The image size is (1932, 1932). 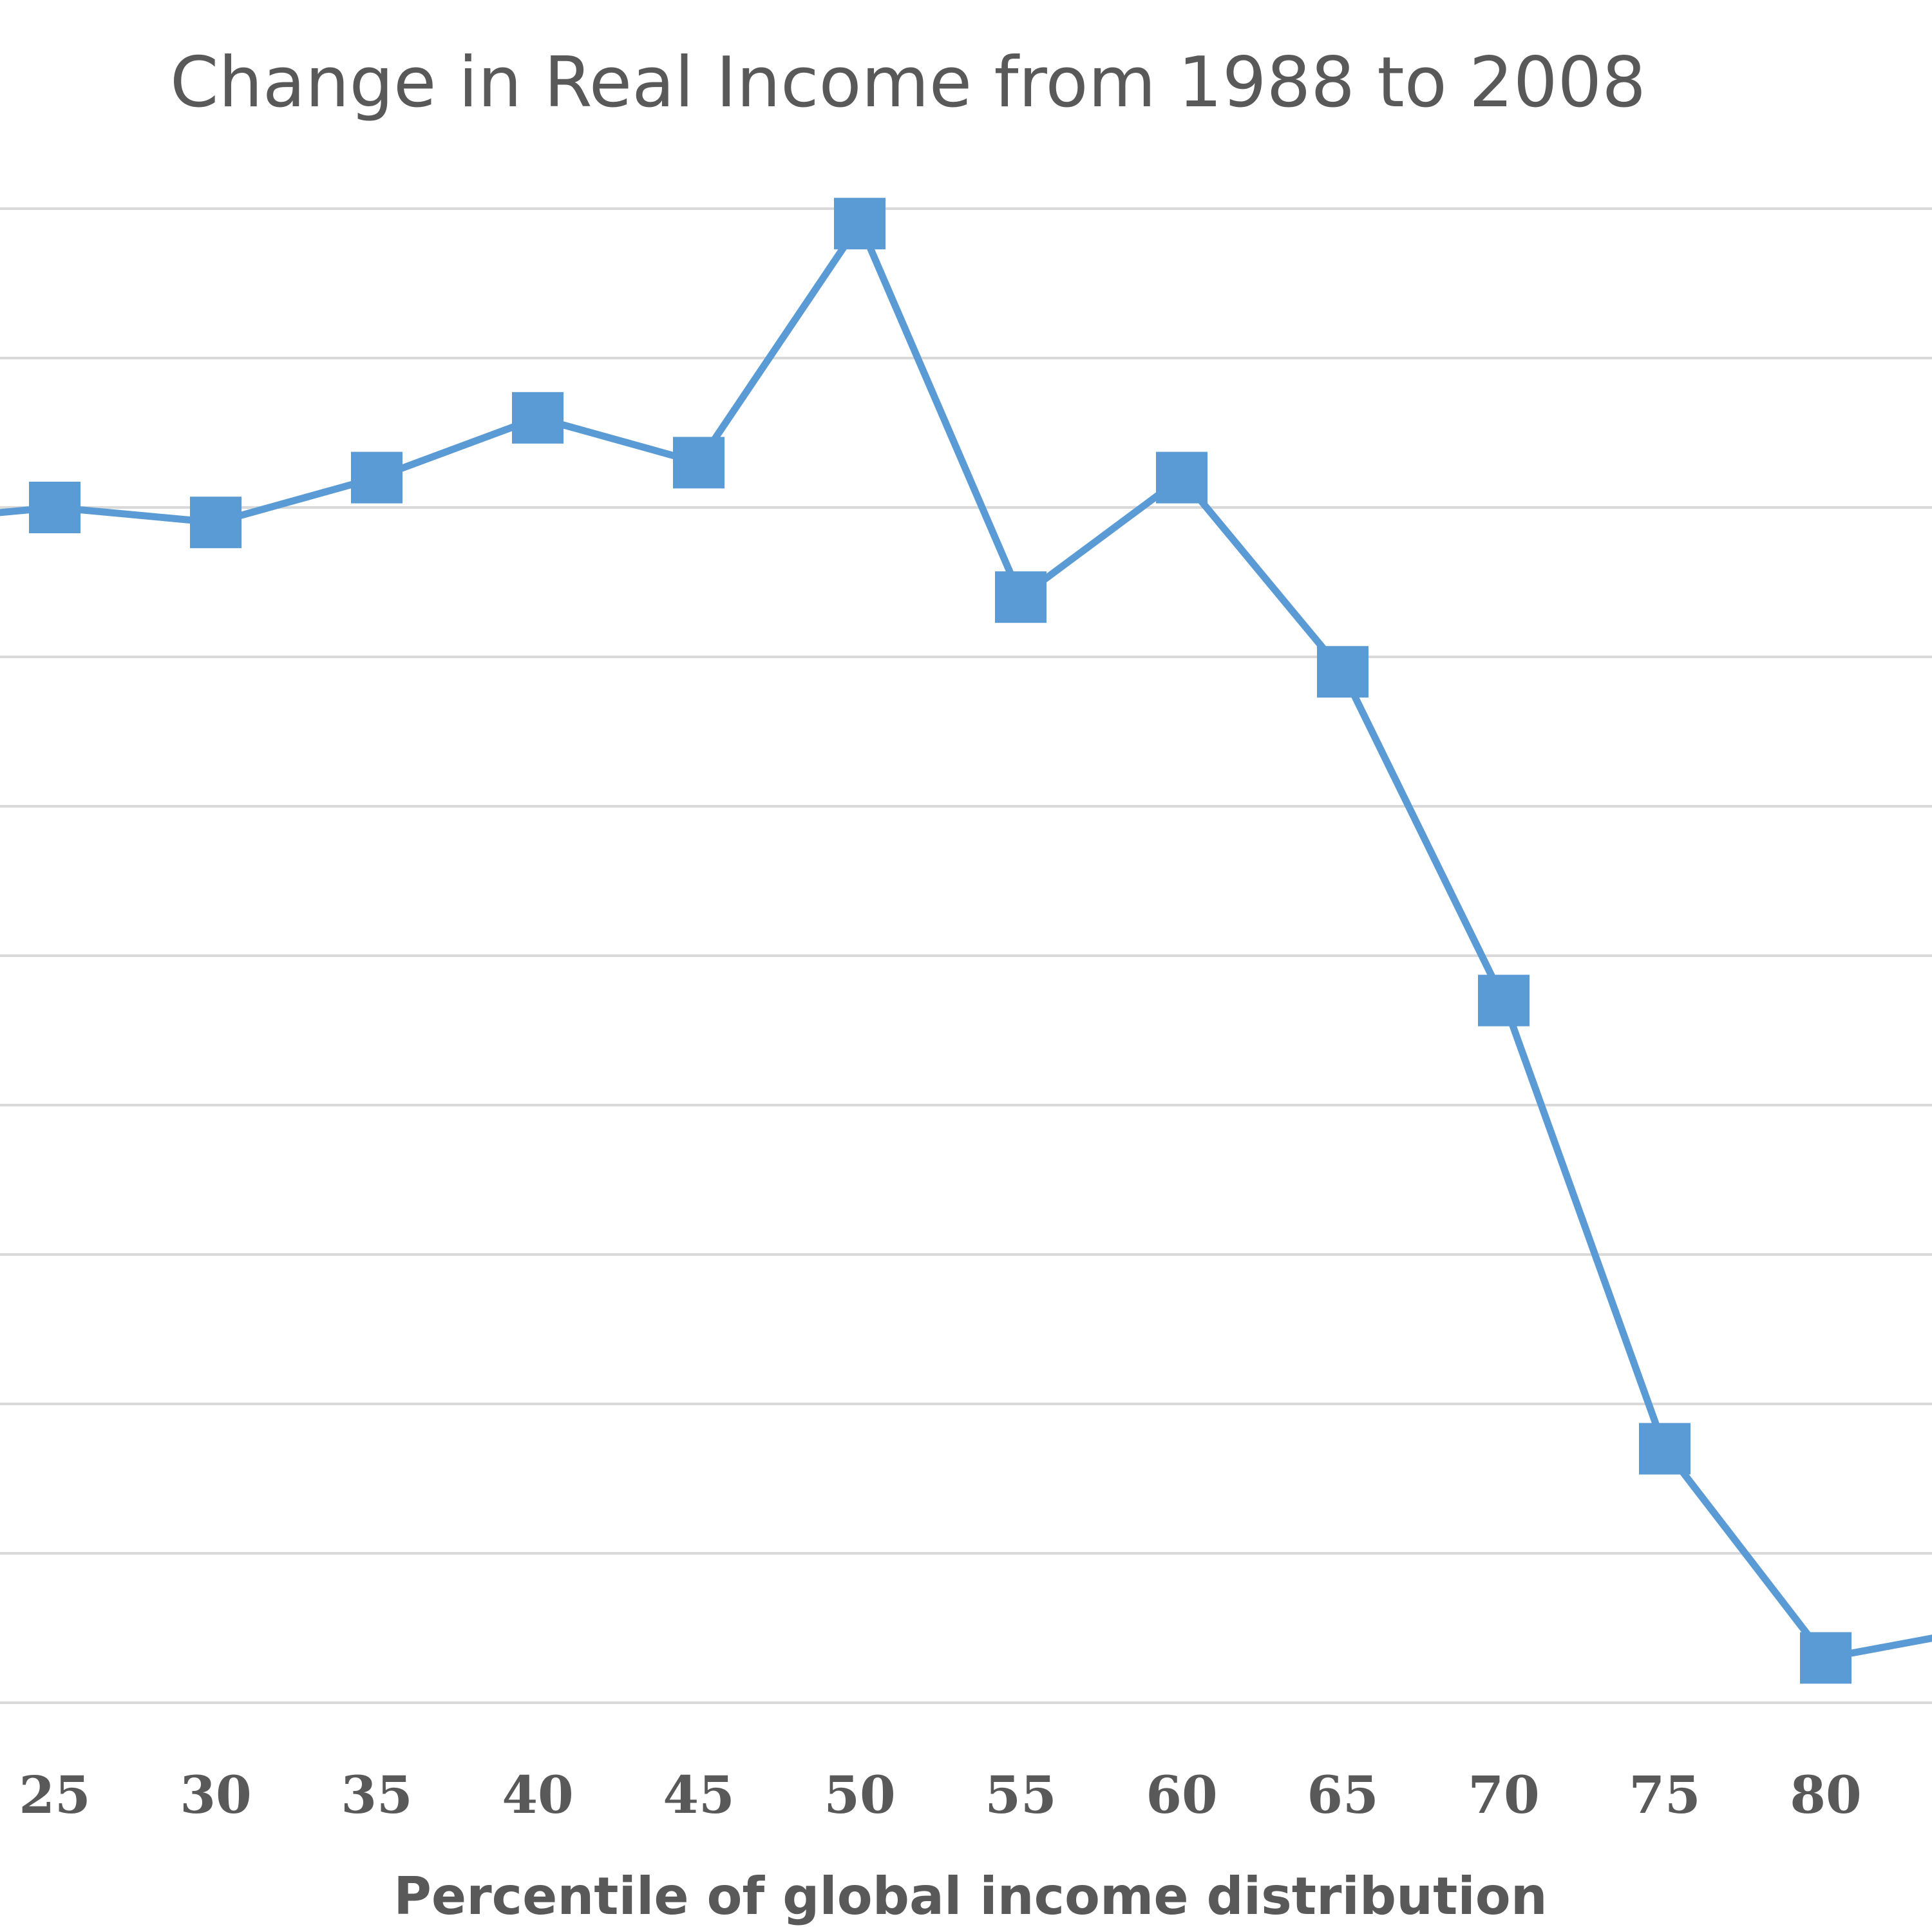 I want to click on x-tick-label: 65, so click(x=1343, y=1795).